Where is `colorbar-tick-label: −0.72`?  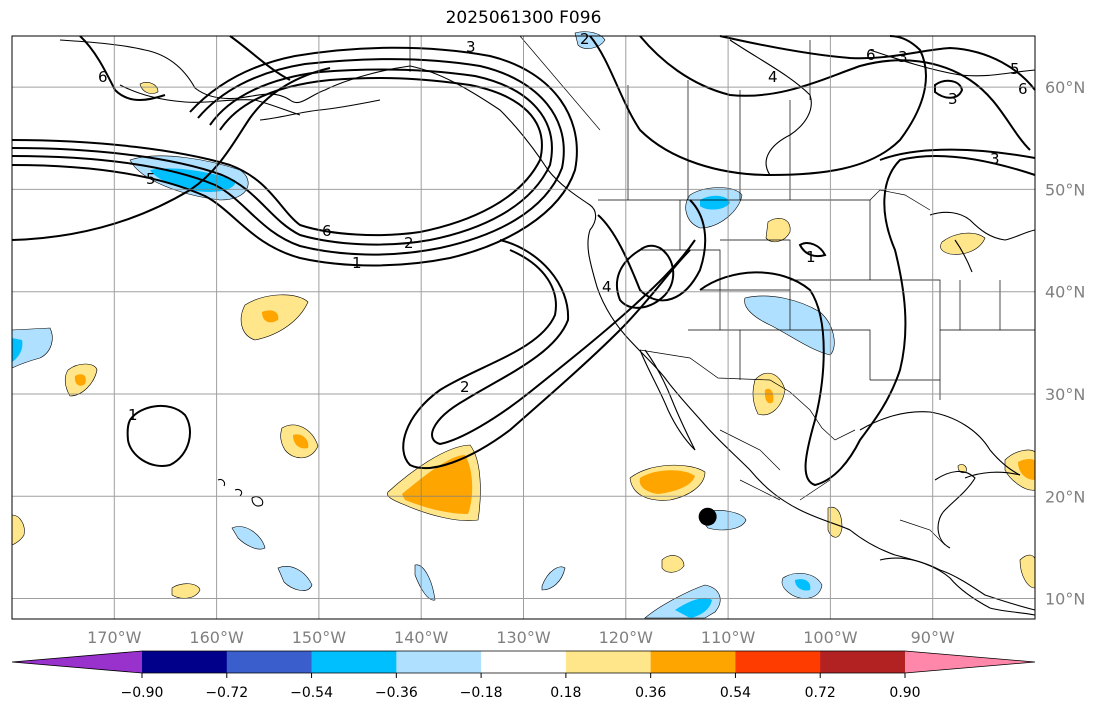 colorbar-tick-label: −0.72 is located at coordinates (226, 693).